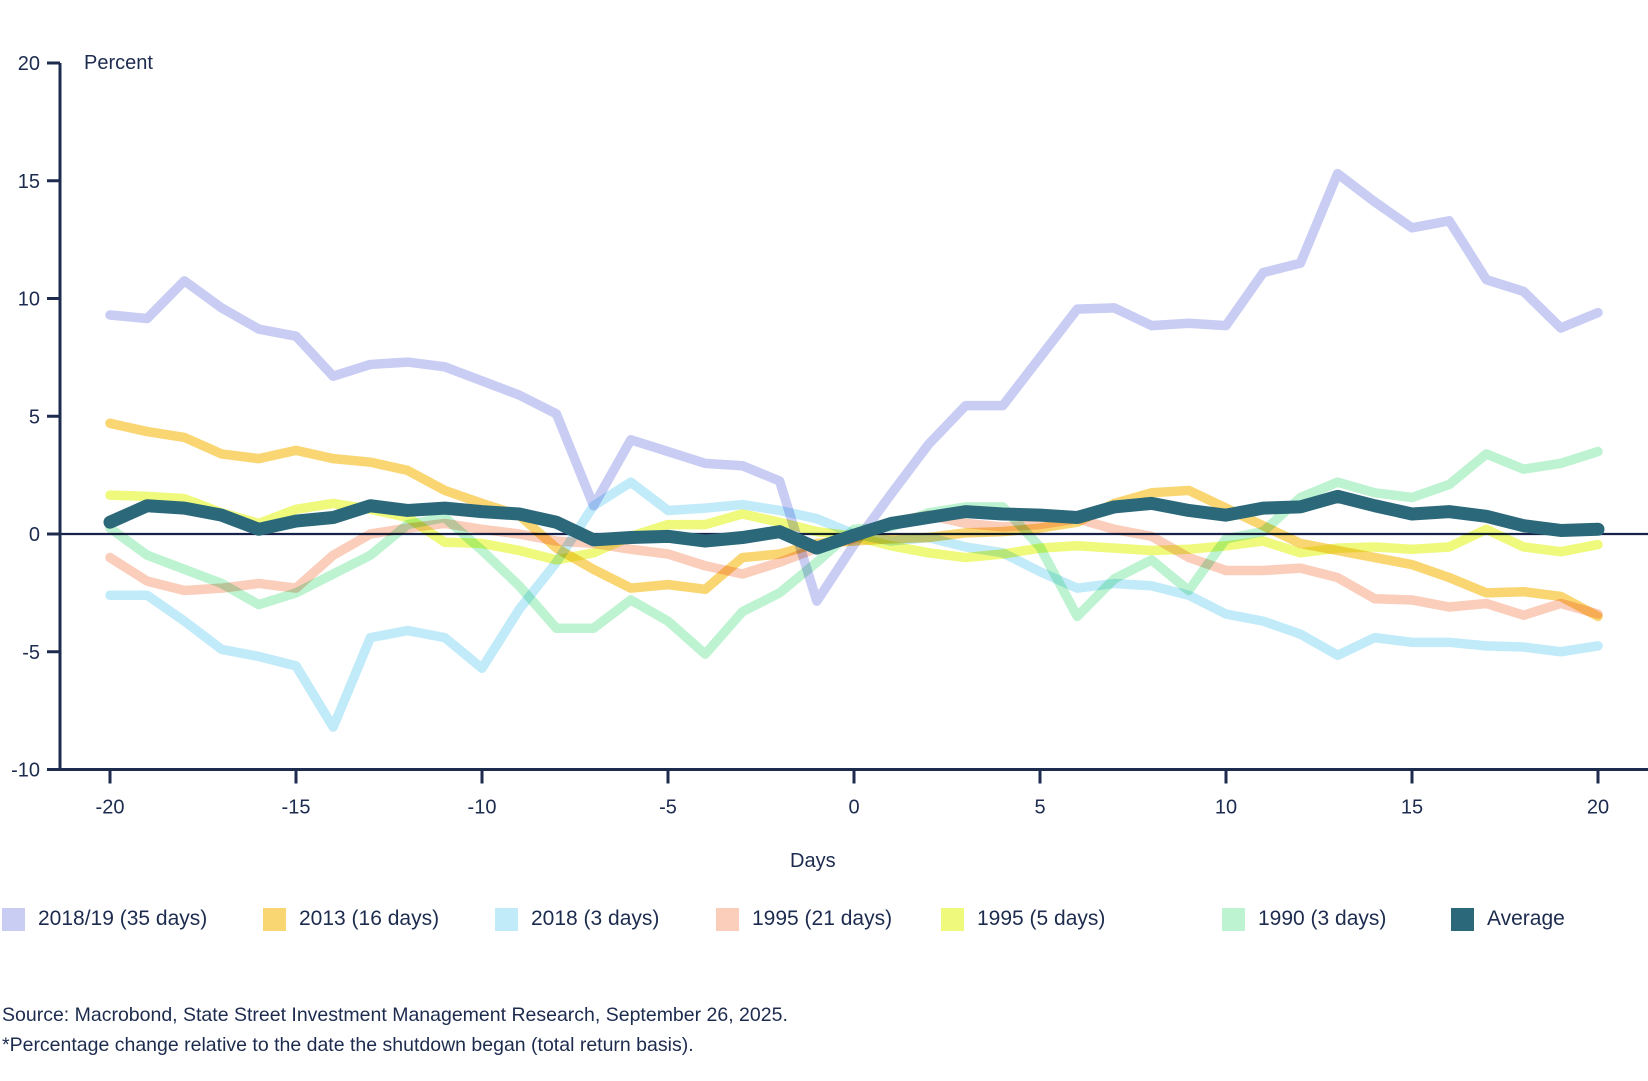 This screenshot has width=1648, height=1081. I want to click on x-tick-label: -15, so click(296, 808).